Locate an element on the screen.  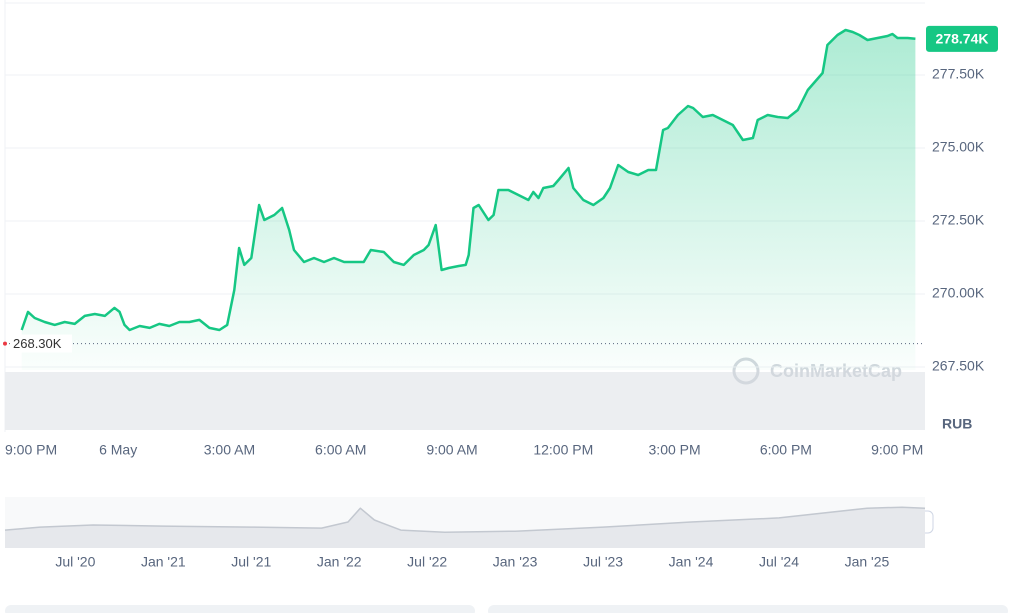
reference-dot is located at coordinates (5, 343).